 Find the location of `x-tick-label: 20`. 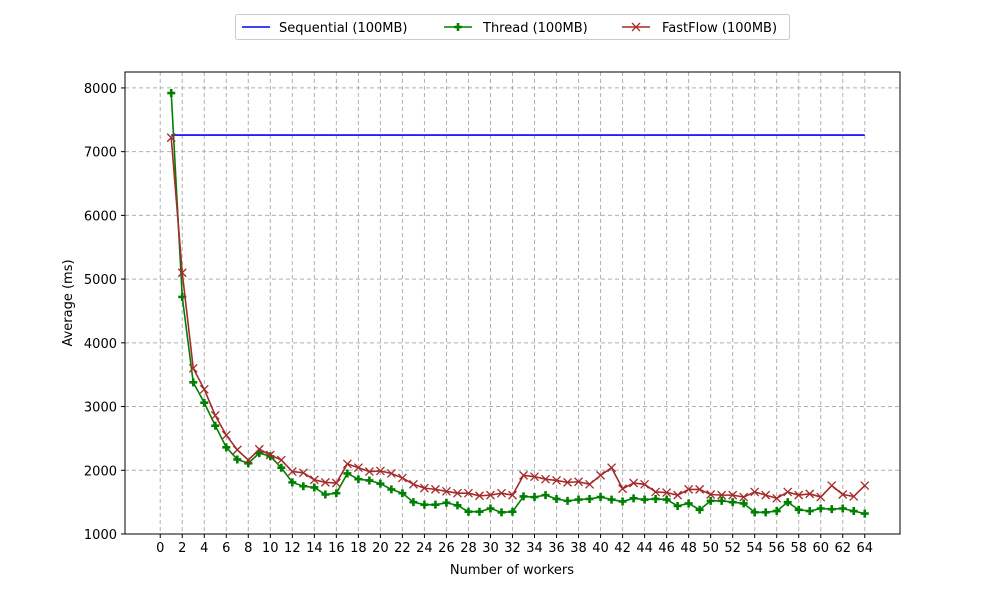

x-tick-label: 20 is located at coordinates (380, 548).